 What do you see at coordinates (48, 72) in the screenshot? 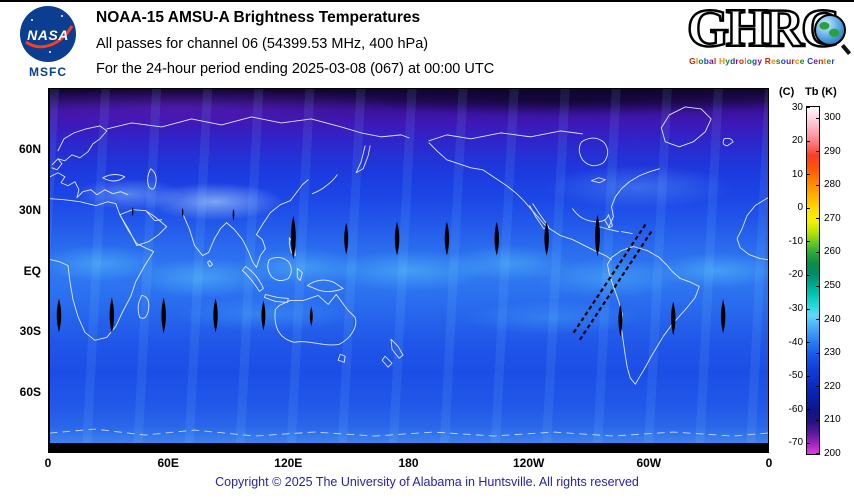
I see `msfc-label: MSFC` at bounding box center [48, 72].